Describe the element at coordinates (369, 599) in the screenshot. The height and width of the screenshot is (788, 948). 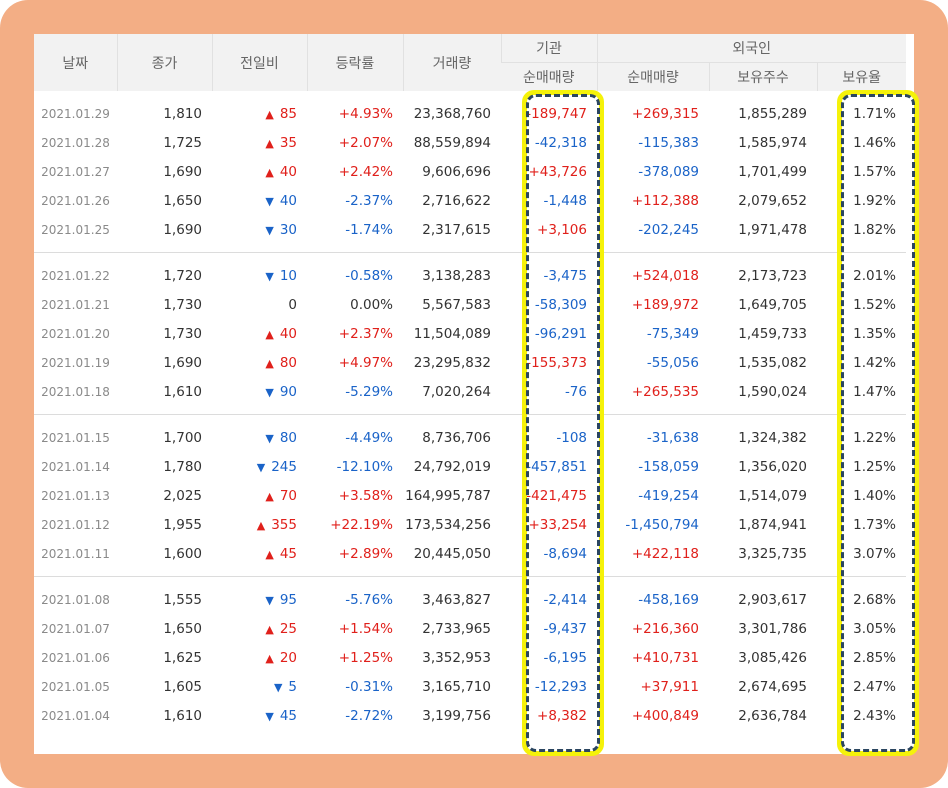
I see `cell-rate: -5.76%` at that location.